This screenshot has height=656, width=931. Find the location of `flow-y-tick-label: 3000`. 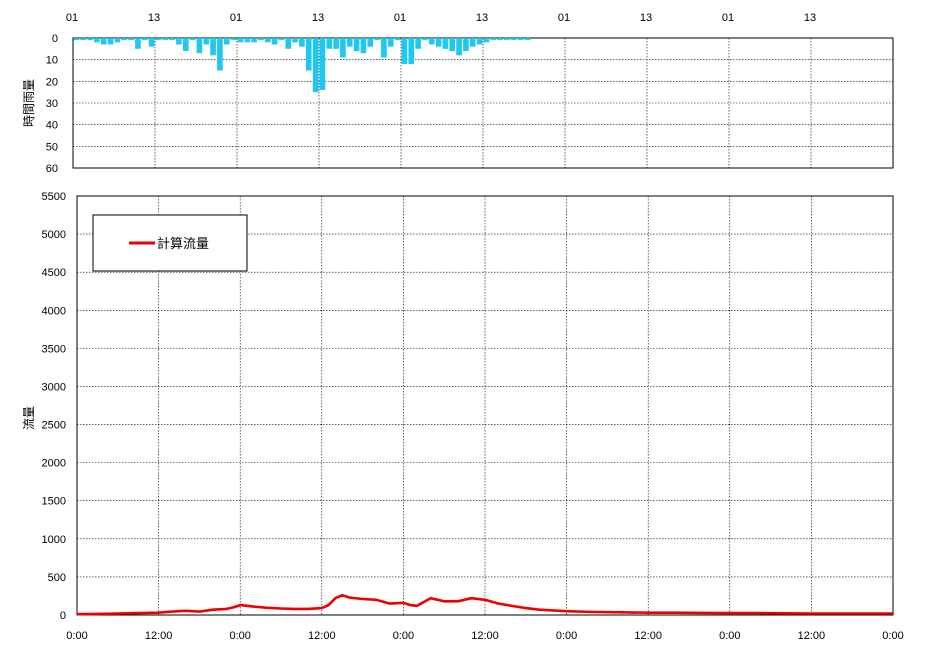

flow-y-tick-label: 3000 is located at coordinates (54, 387).